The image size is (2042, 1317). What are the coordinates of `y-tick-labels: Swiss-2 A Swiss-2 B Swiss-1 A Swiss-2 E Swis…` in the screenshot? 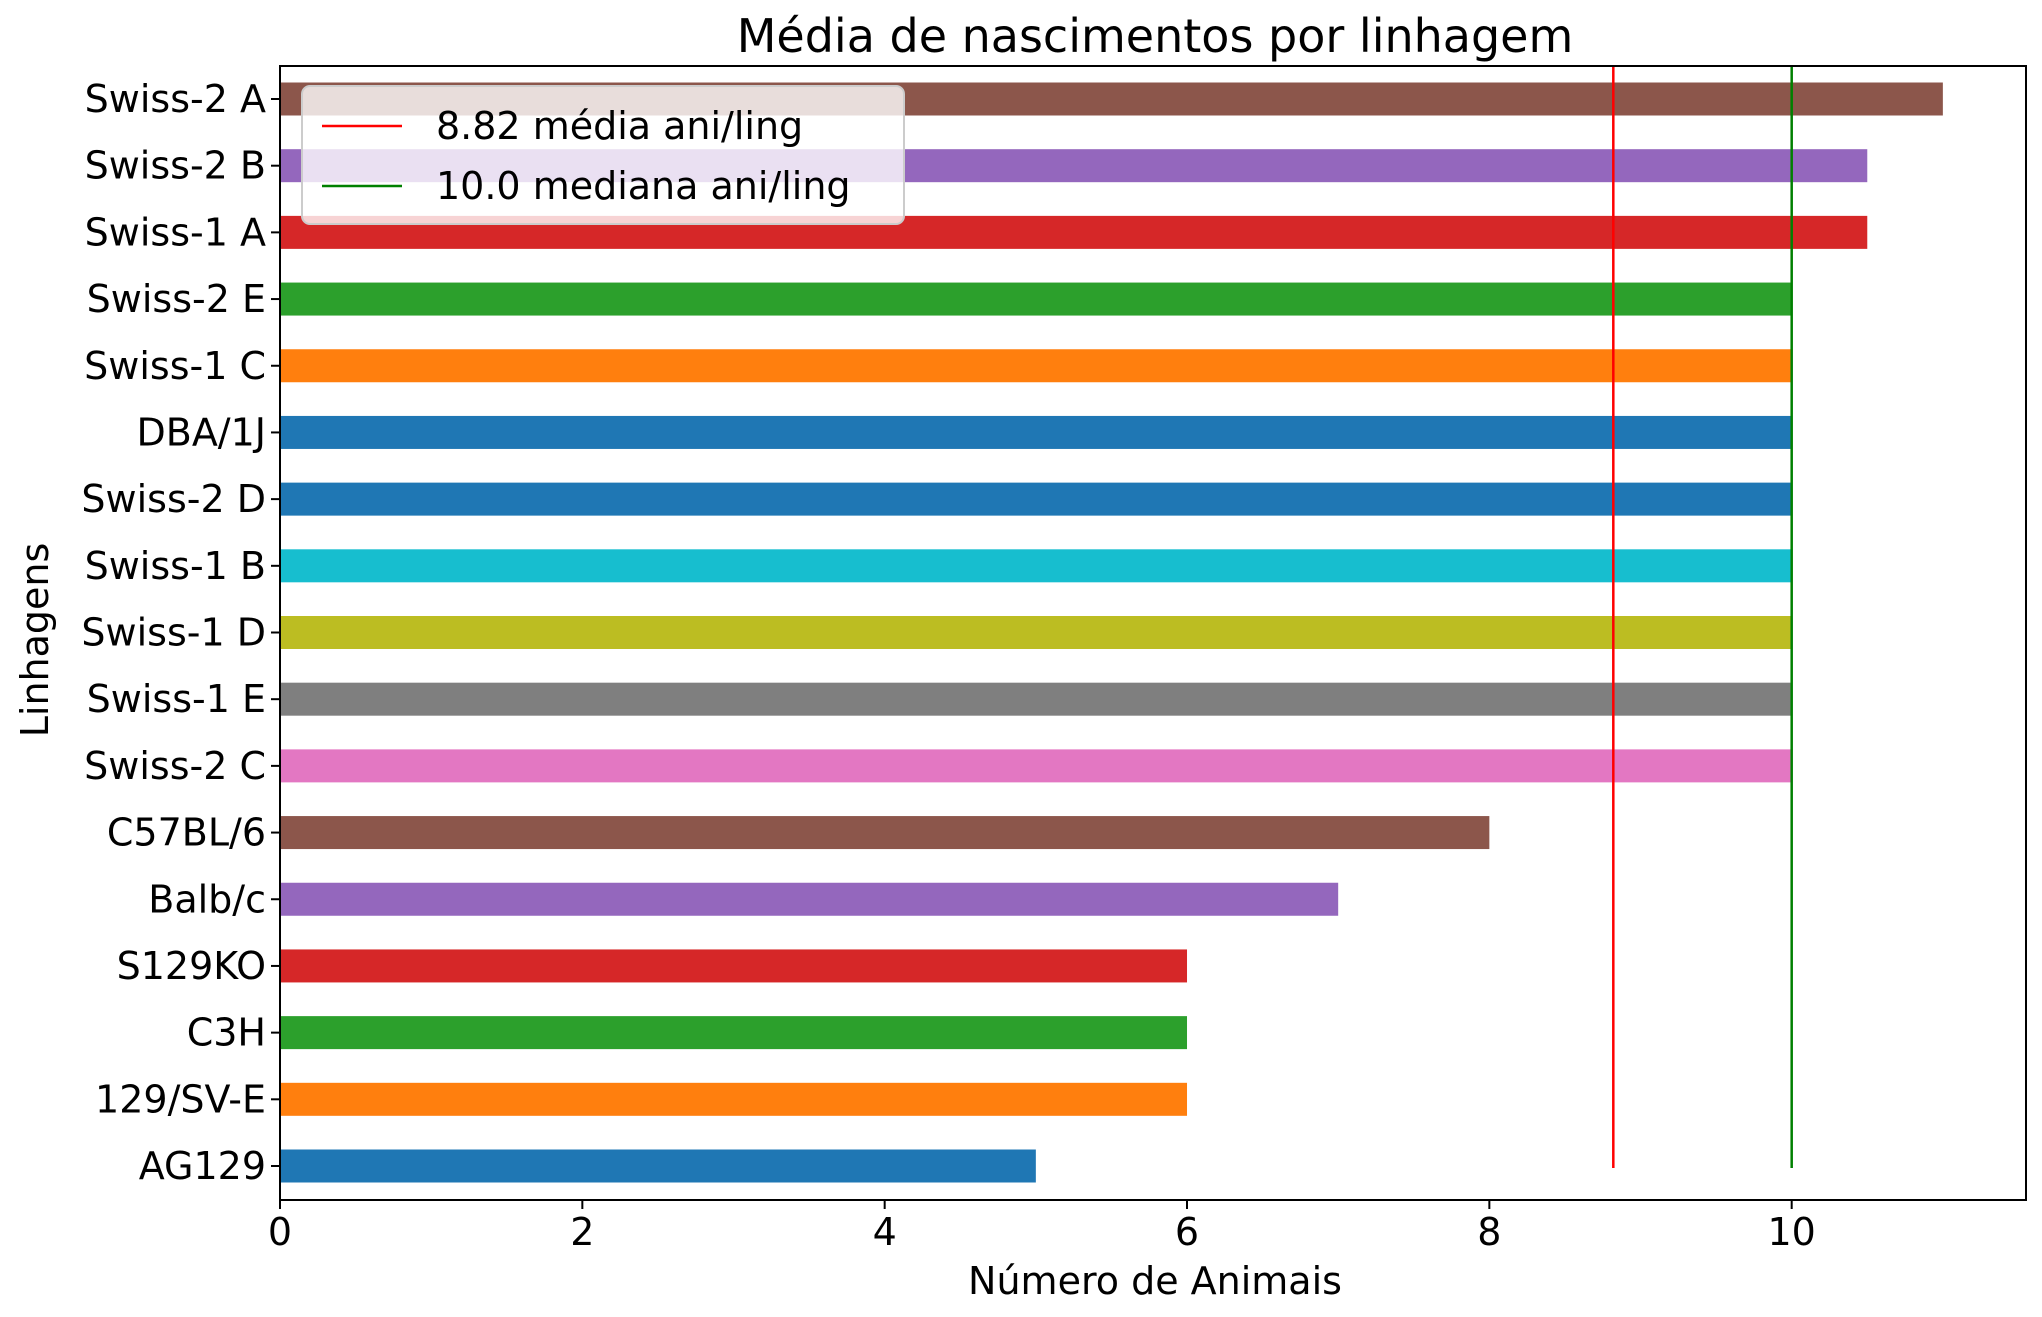 It's located at (180, 632).